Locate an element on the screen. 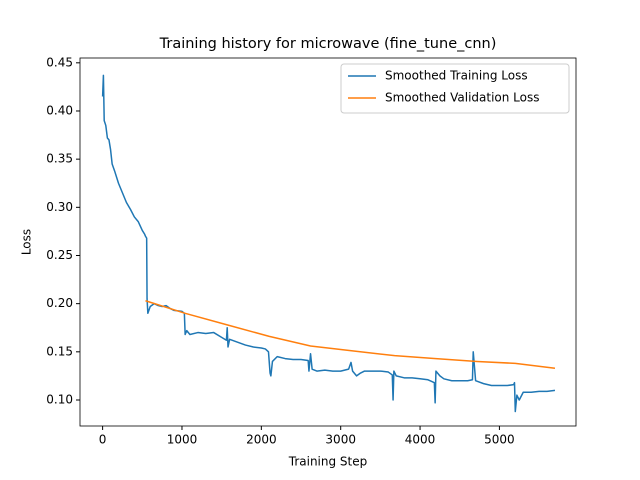 This screenshot has height=480, width=640. y-tick-label: 0.45 is located at coordinates (59, 62).